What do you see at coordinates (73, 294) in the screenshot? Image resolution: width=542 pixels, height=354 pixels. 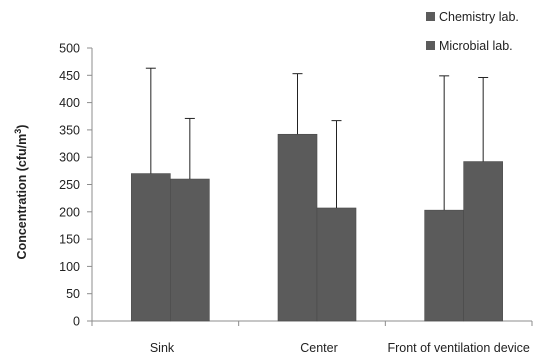 I see `y-tick-label: 50` at bounding box center [73, 294].